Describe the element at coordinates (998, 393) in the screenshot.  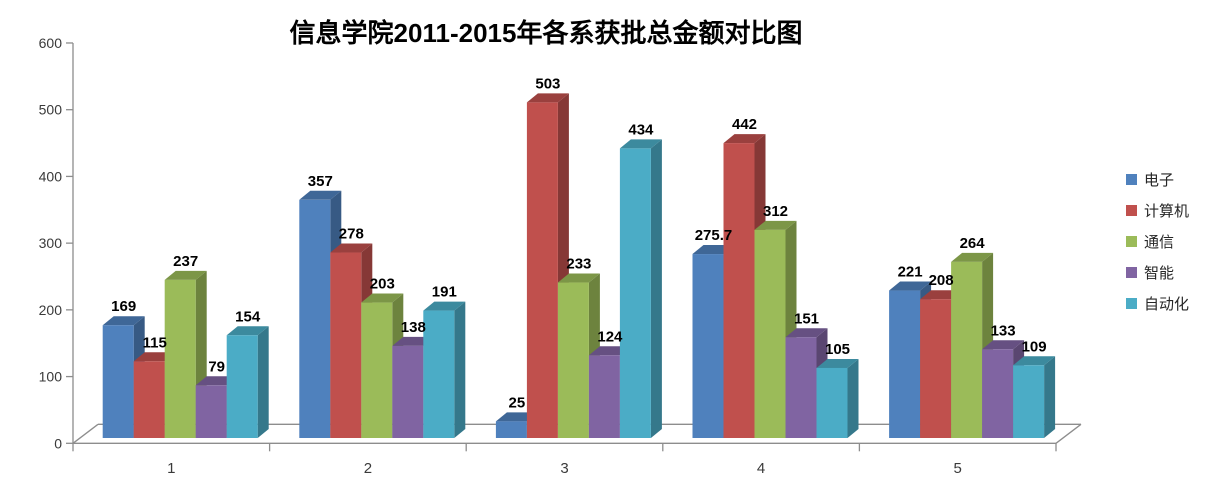
I see `bar-智能-cat5` at that location.